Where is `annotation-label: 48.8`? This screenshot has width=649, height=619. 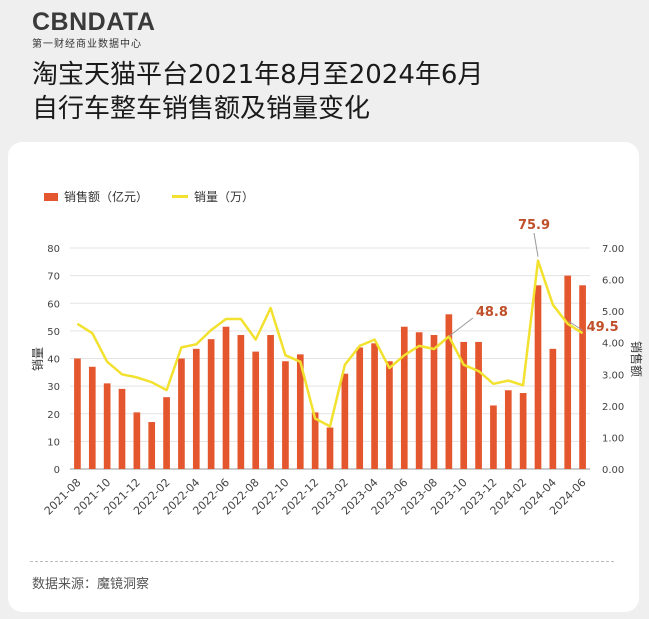 annotation-label: 48.8 is located at coordinates (492, 312).